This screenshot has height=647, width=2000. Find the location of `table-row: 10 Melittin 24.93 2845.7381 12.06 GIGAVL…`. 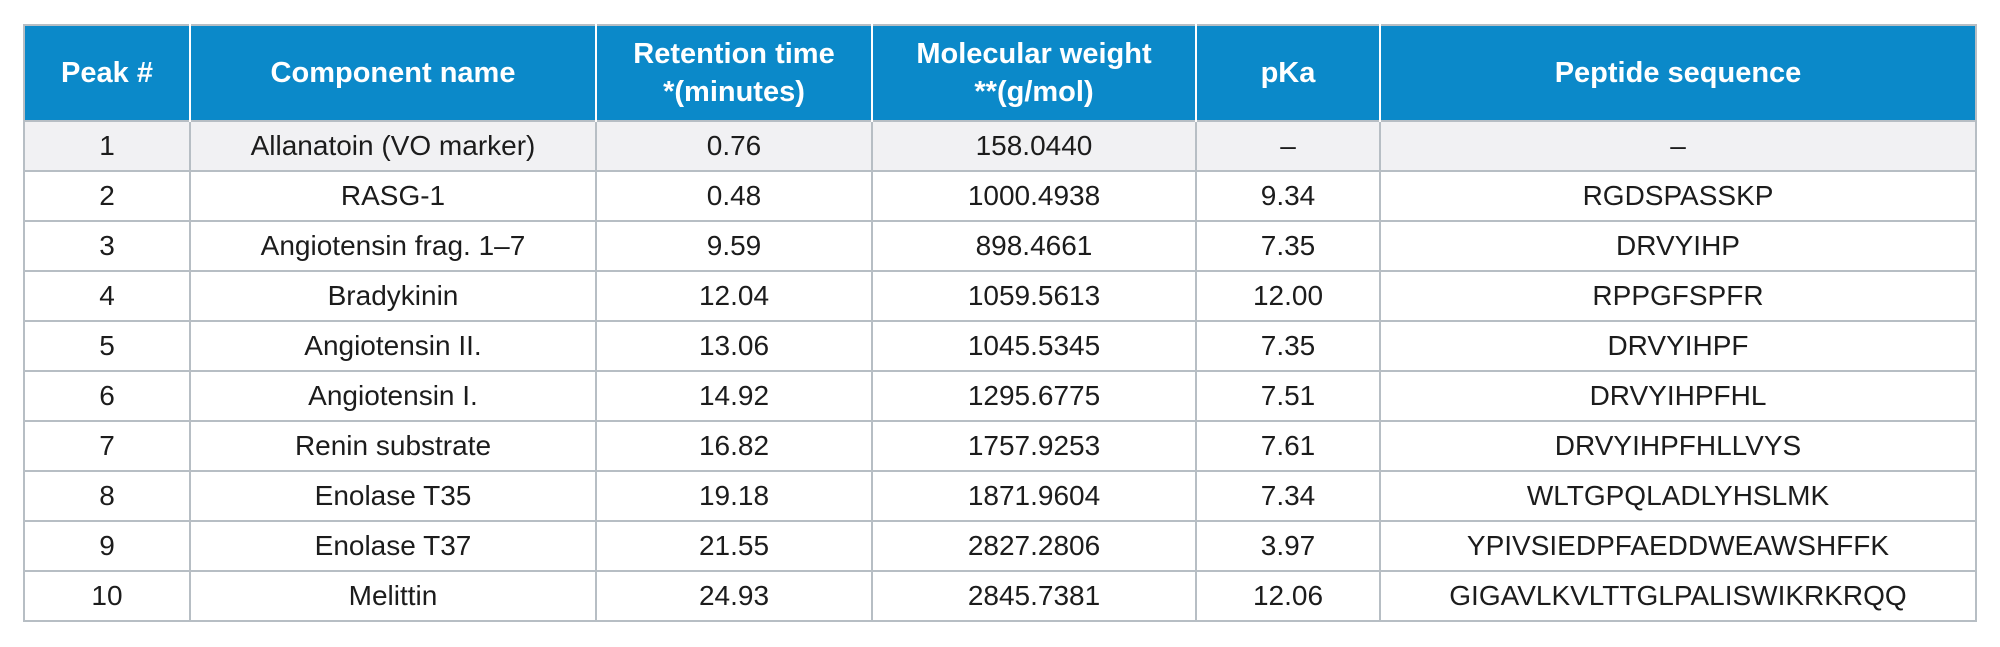

table-row: 10 Melittin 24.93 2845.7381 12.06 GIGAVL… is located at coordinates (1000, 596).